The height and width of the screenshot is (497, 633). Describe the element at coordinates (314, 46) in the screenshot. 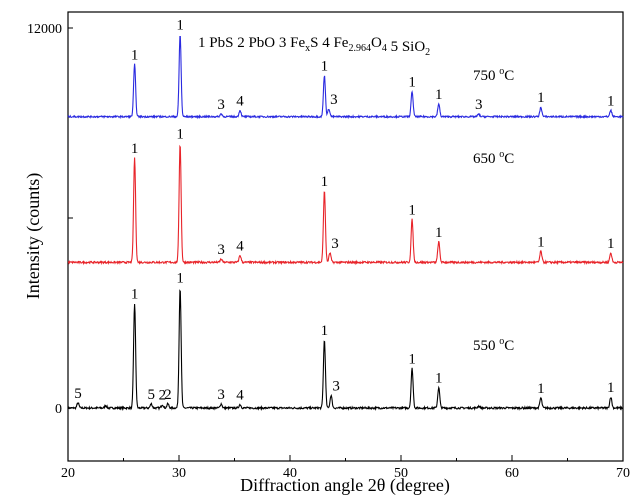

I see `phase-legend: 1 PbS 2 PbO 3 FexS 4 Fe2.964O4 5 SiO2` at that location.